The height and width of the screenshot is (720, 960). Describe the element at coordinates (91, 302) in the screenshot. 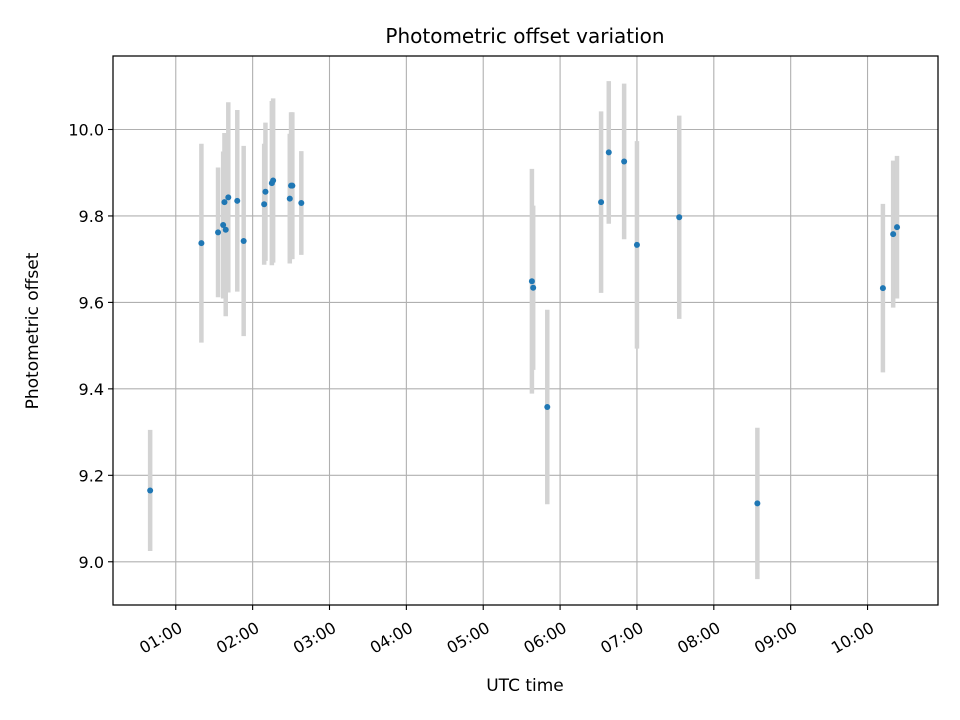

I see `y-tick-label: 9.6` at that location.